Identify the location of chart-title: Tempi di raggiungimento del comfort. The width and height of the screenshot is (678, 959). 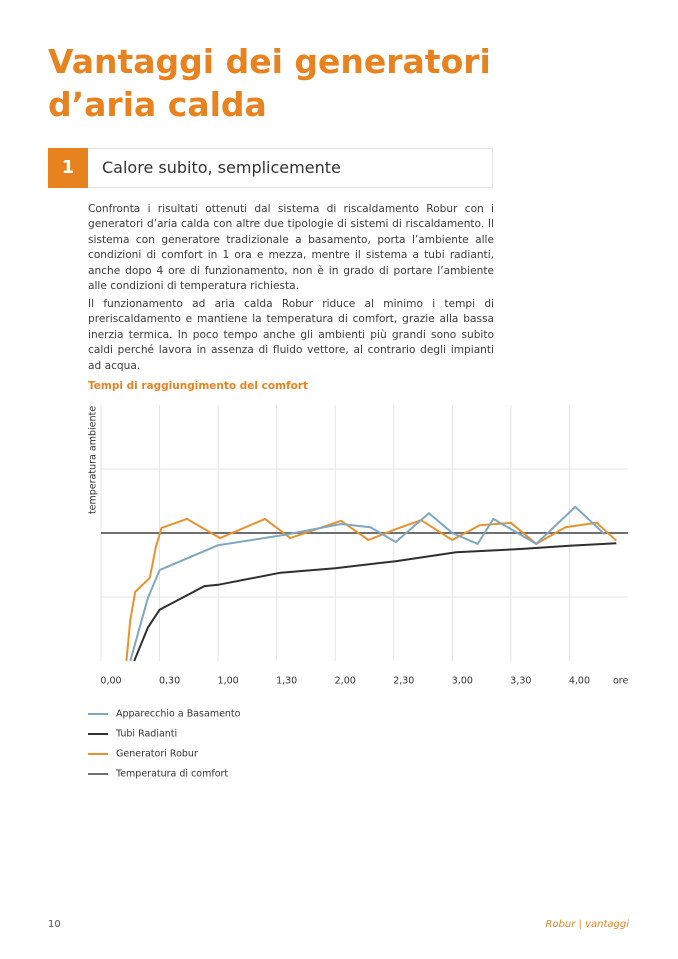
(198, 386).